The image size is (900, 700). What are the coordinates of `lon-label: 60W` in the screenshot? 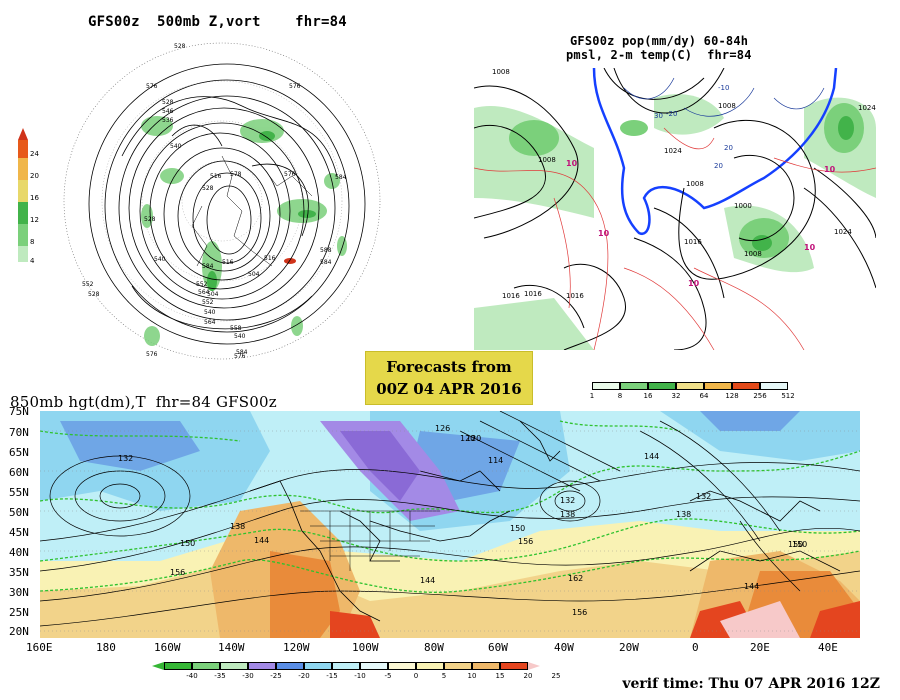 It's located at (498, 647).